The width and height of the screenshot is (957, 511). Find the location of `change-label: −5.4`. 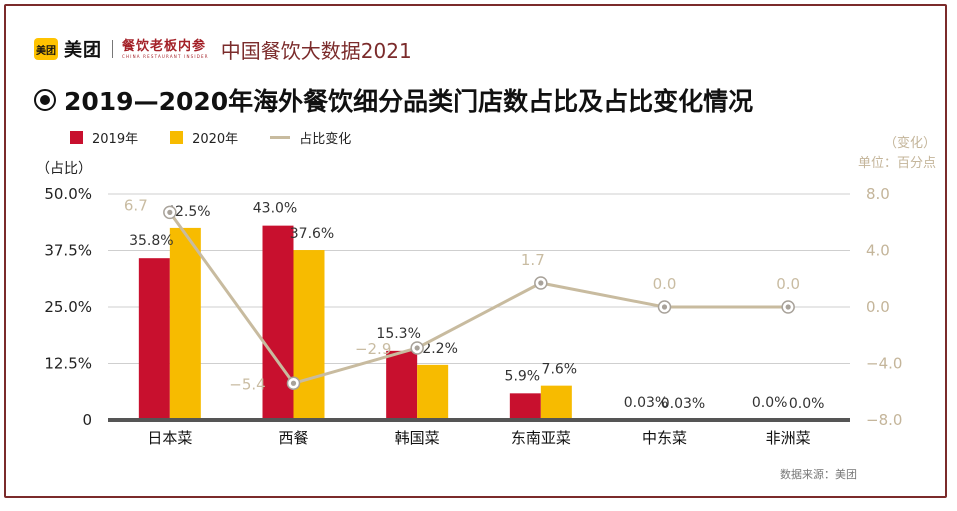

change-label: −5.4 is located at coordinates (247, 384).